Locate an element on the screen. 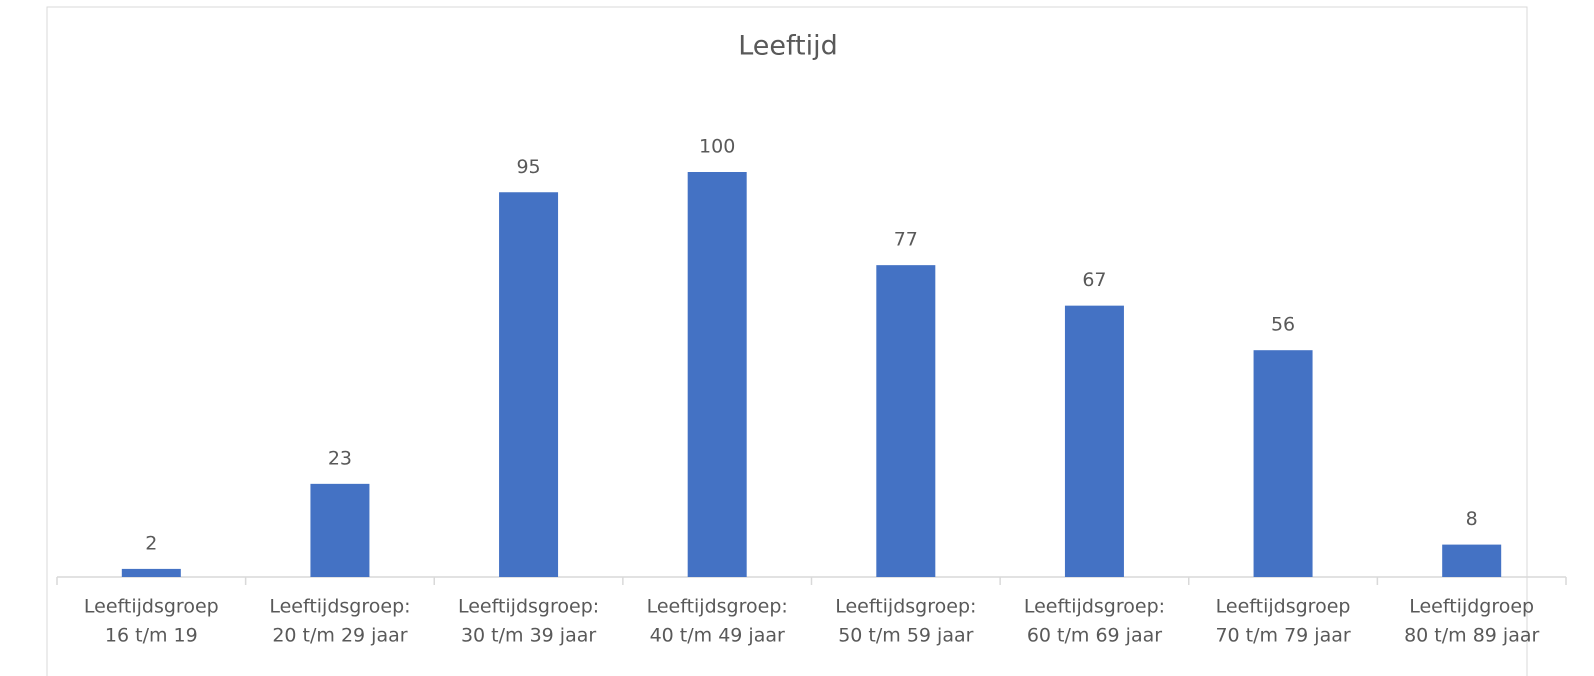 This screenshot has width=1594, height=676. x-tick-label: 30 t/m 39 jaar is located at coordinates (528, 636).